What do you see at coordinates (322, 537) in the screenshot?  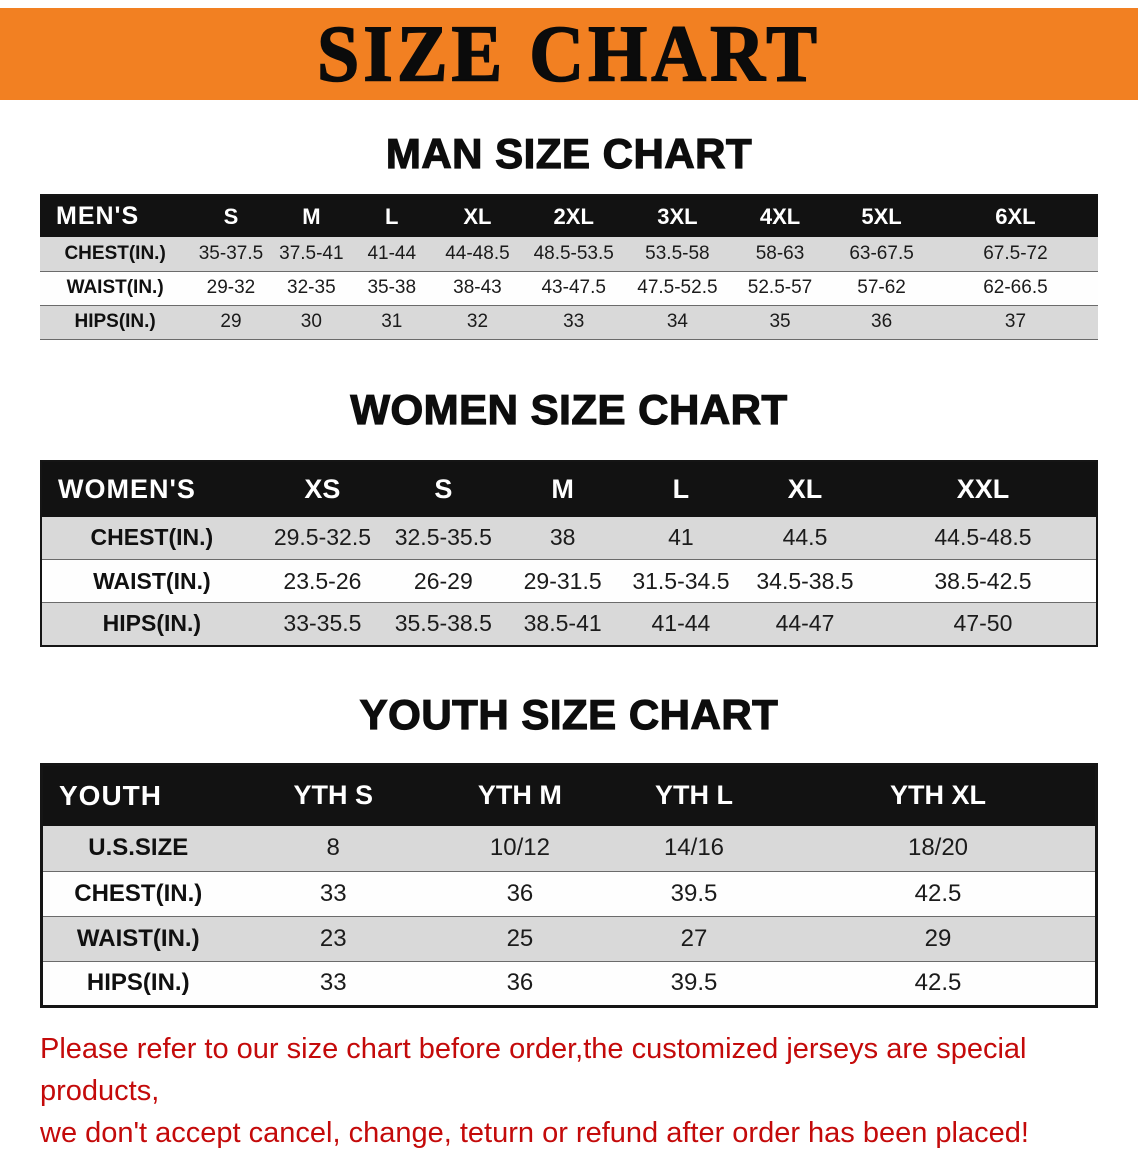 I see `size-value: 29.5-32.5` at bounding box center [322, 537].